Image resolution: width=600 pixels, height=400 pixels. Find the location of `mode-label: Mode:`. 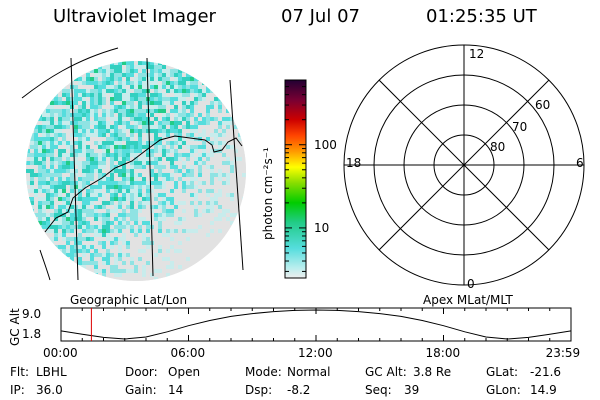

mode-label: Mode: is located at coordinates (263, 372).